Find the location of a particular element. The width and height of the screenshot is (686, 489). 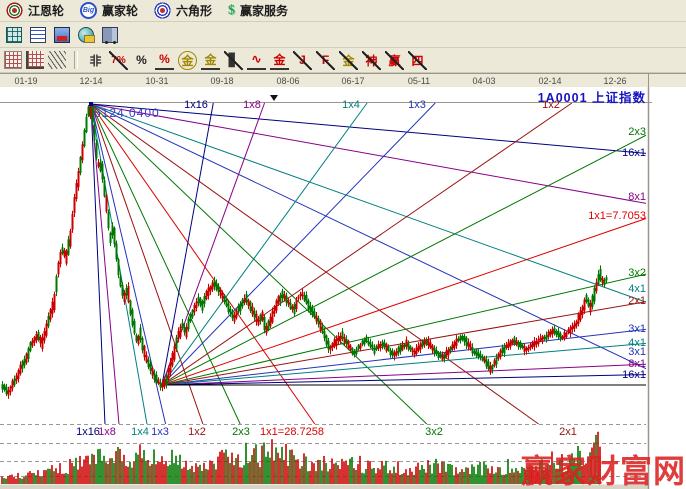

notebook-icon is located at coordinates (38, 34).